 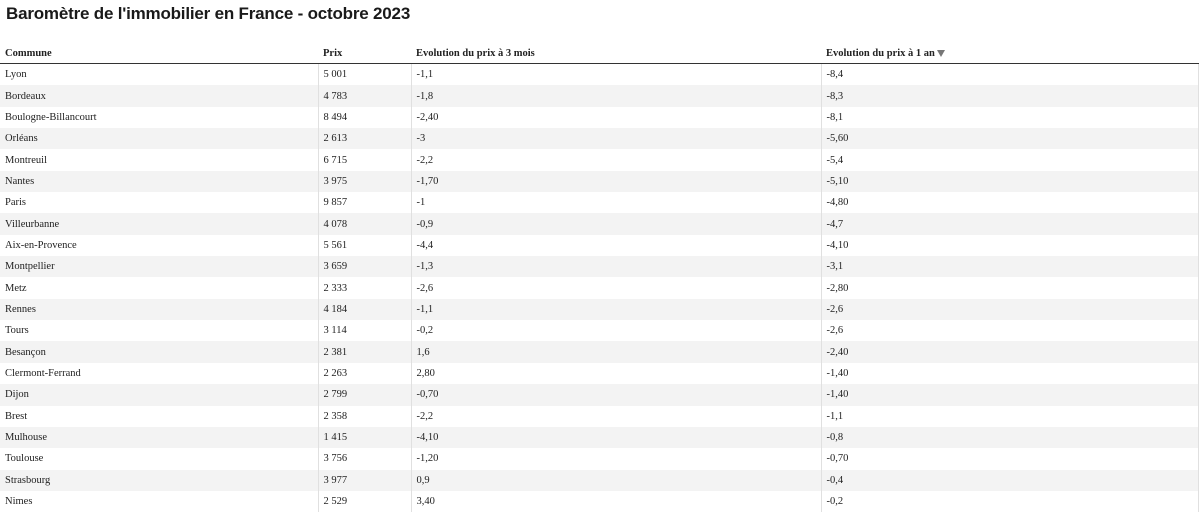 I want to click on table-cell: 3 977, so click(x=364, y=480).